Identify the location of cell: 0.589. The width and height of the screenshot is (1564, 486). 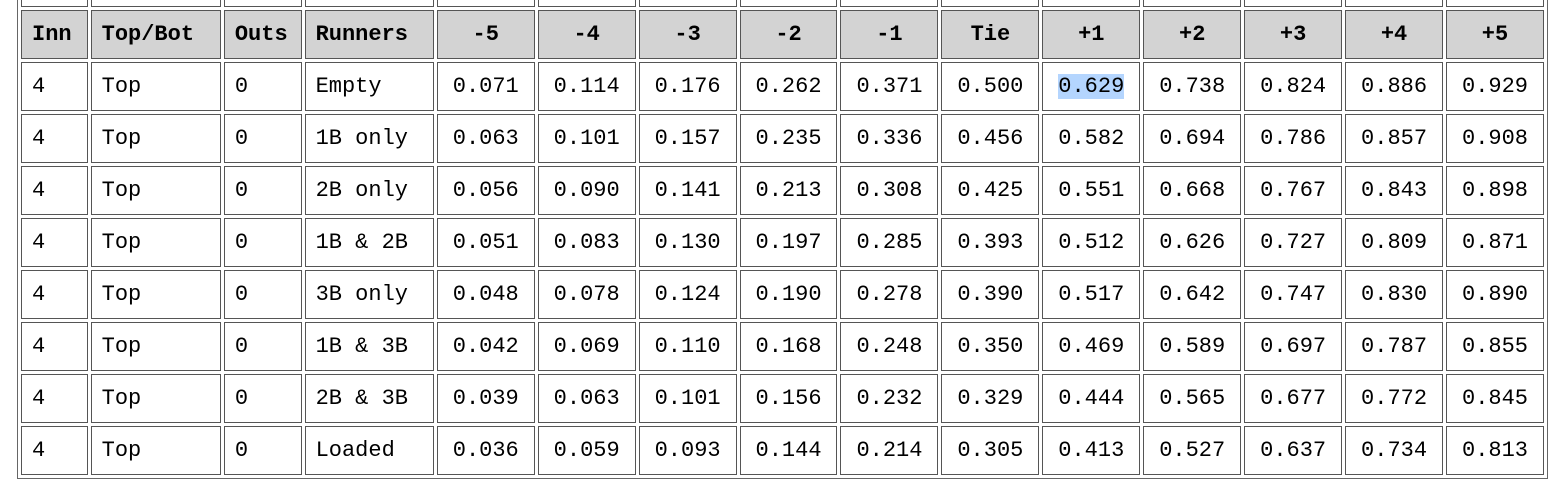
(1192, 346).